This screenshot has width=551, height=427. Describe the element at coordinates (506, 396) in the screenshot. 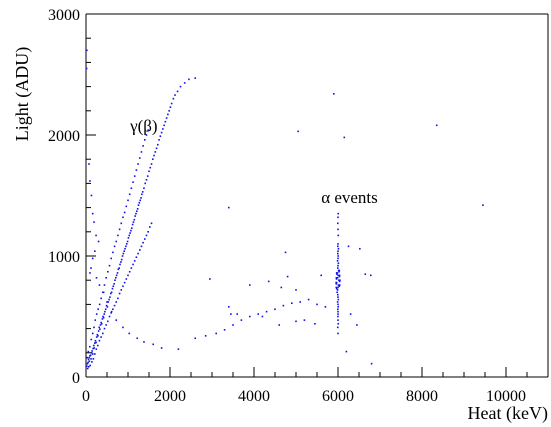

I see `x-axis-tick-label: 10000` at that location.